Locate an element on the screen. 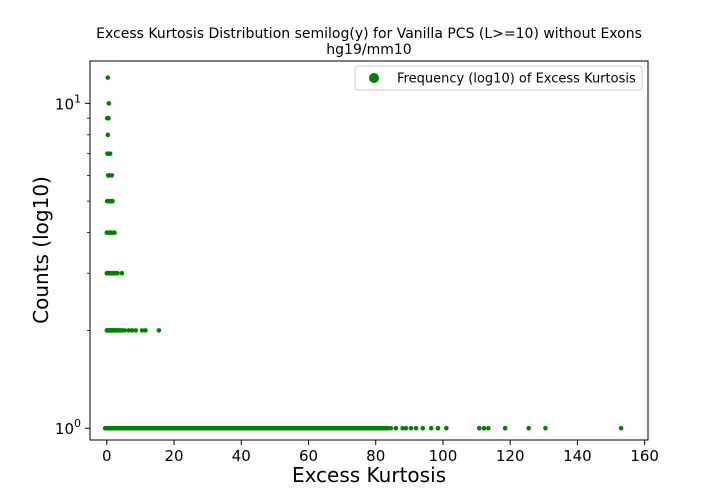 Image resolution: width=720 pixels, height=504 pixels. legend-box is located at coordinates (498, 78).